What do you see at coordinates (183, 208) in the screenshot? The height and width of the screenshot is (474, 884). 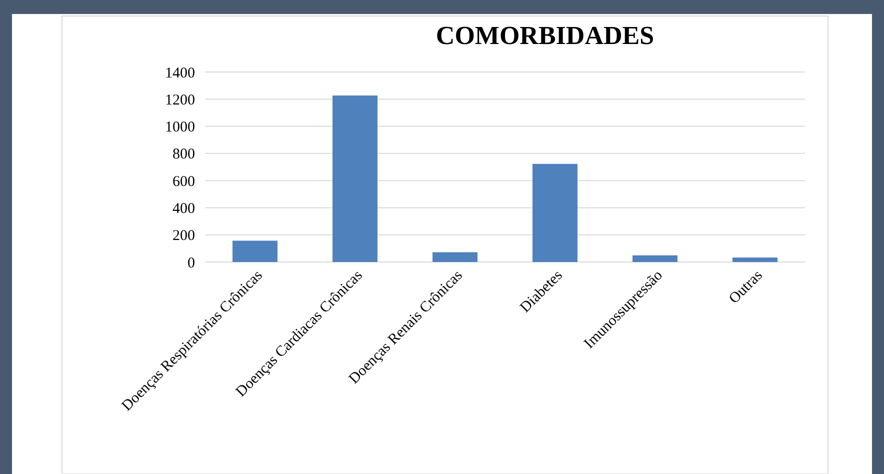 I see `y-tick-label: 400` at bounding box center [183, 208].